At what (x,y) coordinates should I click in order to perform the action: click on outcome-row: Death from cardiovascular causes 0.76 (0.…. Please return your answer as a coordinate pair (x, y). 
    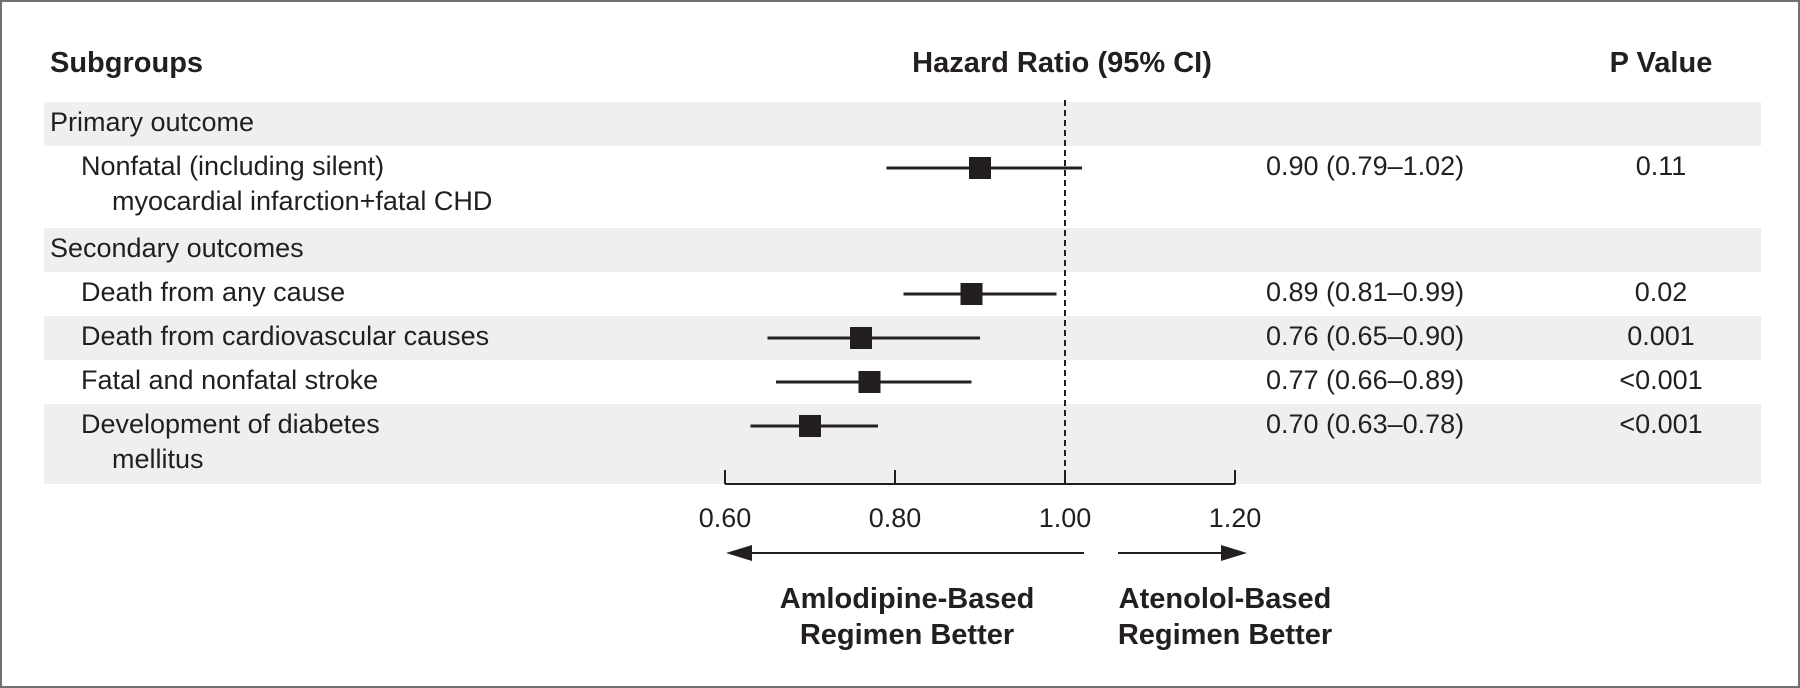
    Looking at the image, I should click on (888, 336).